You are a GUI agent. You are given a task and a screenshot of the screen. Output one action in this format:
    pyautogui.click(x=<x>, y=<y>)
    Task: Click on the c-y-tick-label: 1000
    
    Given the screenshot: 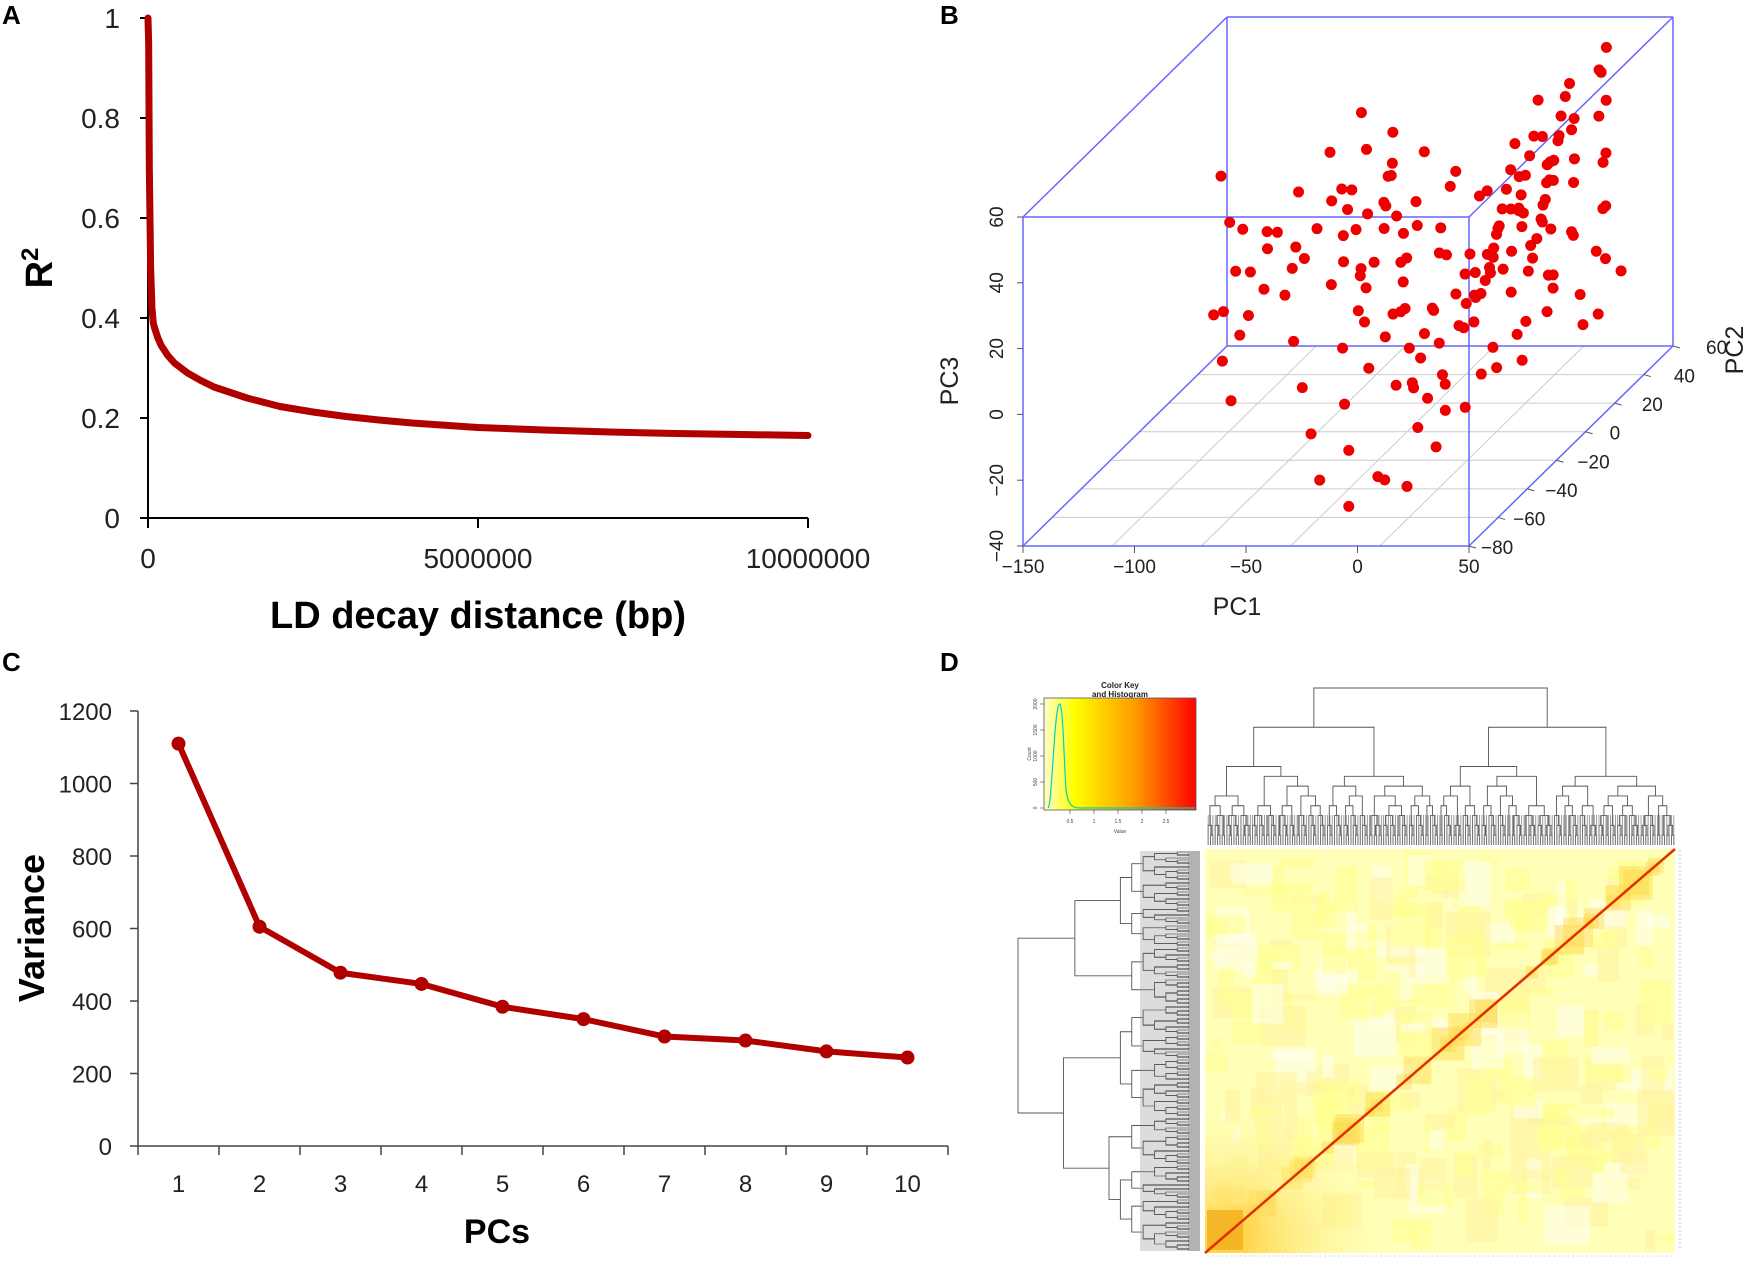 What is the action you would take?
    pyautogui.click(x=85, y=785)
    